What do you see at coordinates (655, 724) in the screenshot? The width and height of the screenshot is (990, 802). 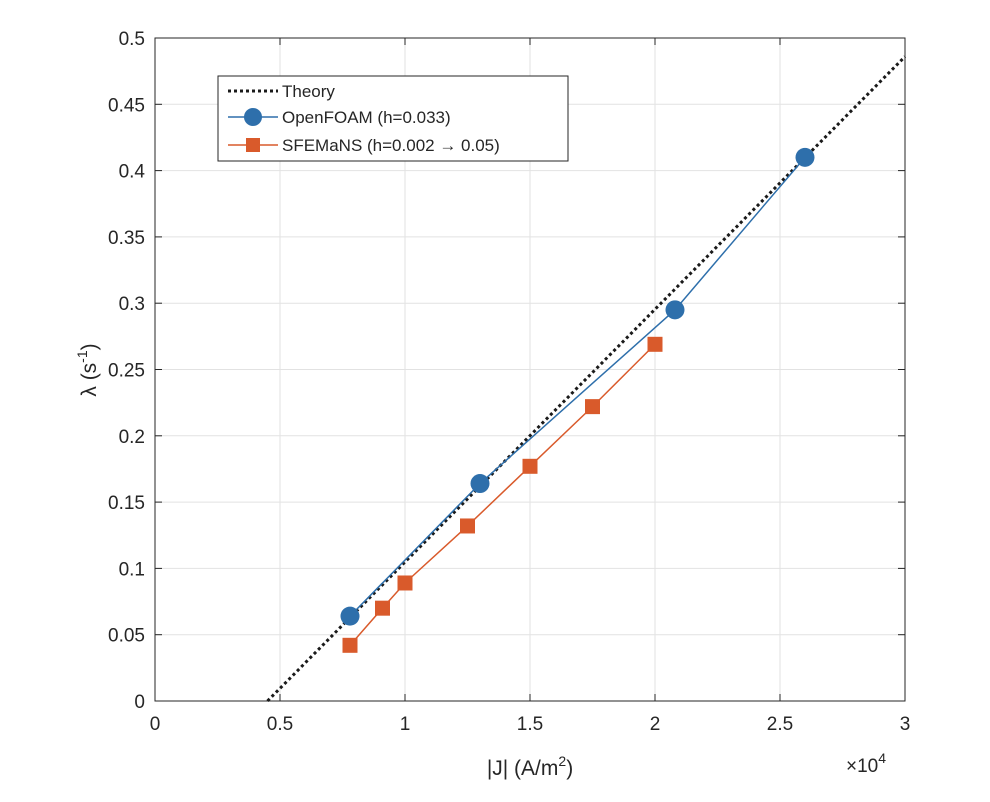 I see `x-tick-label: 2` at bounding box center [655, 724].